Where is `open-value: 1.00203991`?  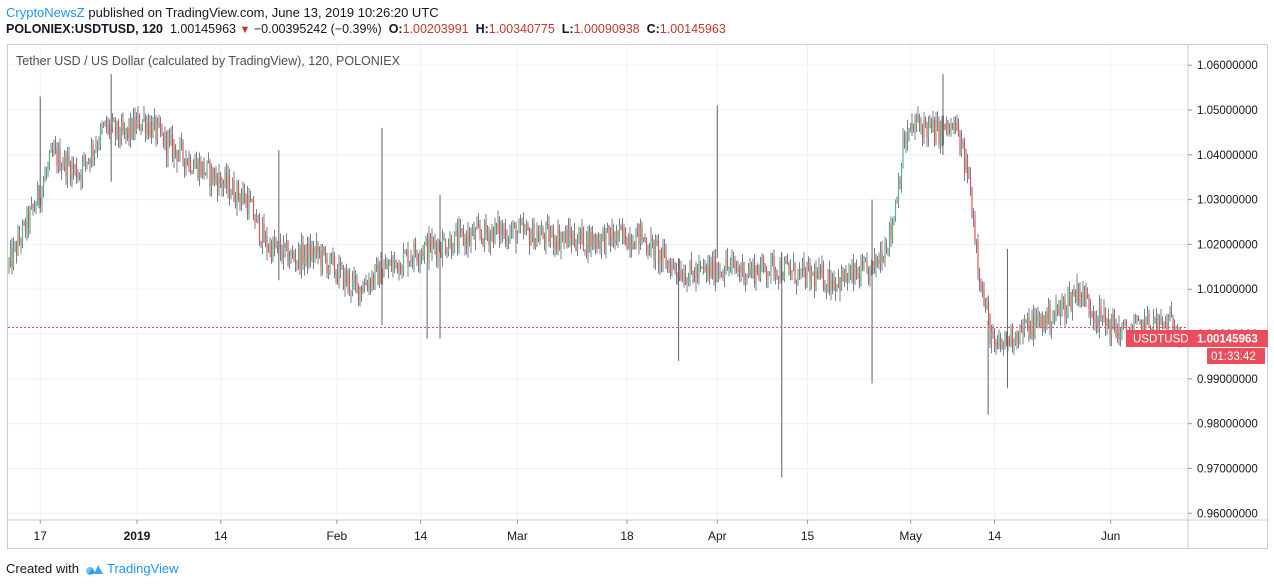 open-value: 1.00203991 is located at coordinates (435, 29).